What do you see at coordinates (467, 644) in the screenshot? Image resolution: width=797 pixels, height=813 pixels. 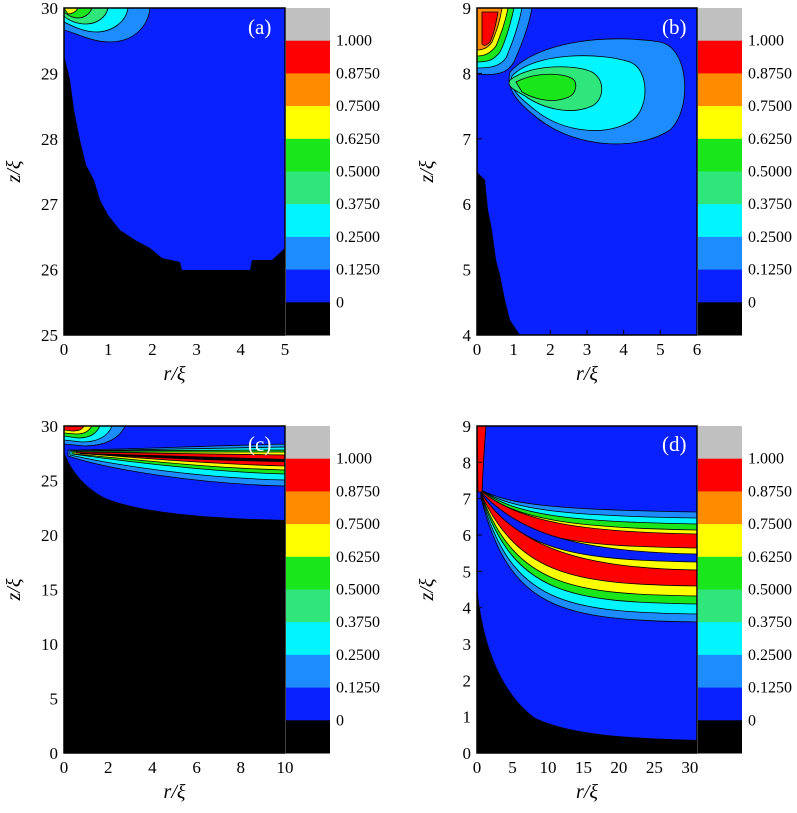 I see `panel-d-ytick-label: 3` at bounding box center [467, 644].